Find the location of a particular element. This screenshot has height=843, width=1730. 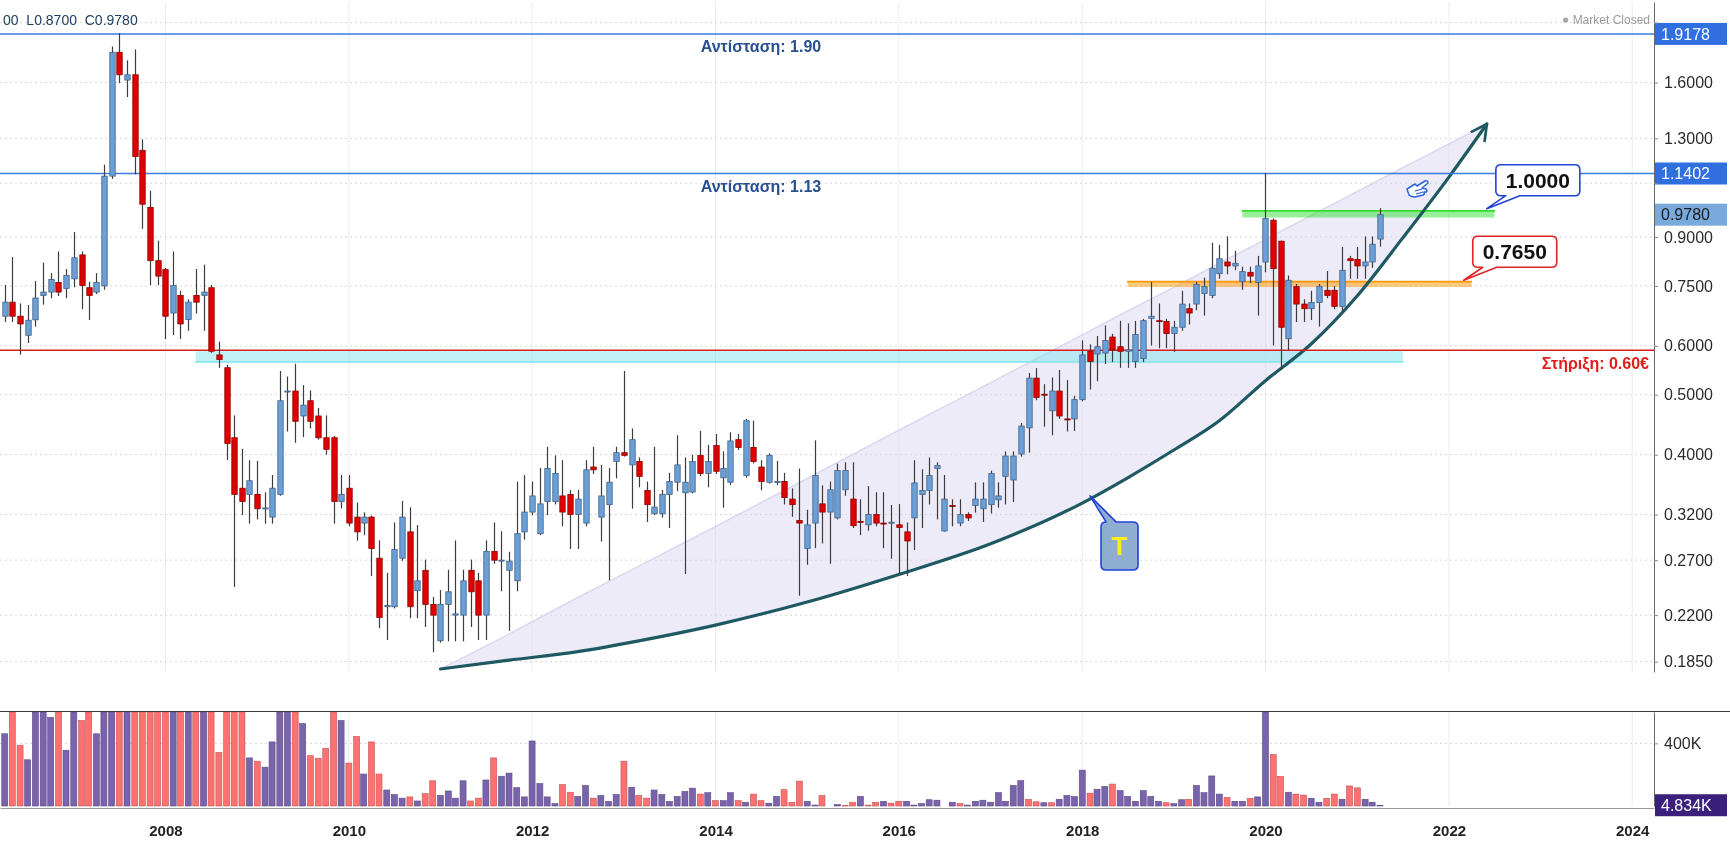

x-tick-label: 2010 is located at coordinates (349, 830).